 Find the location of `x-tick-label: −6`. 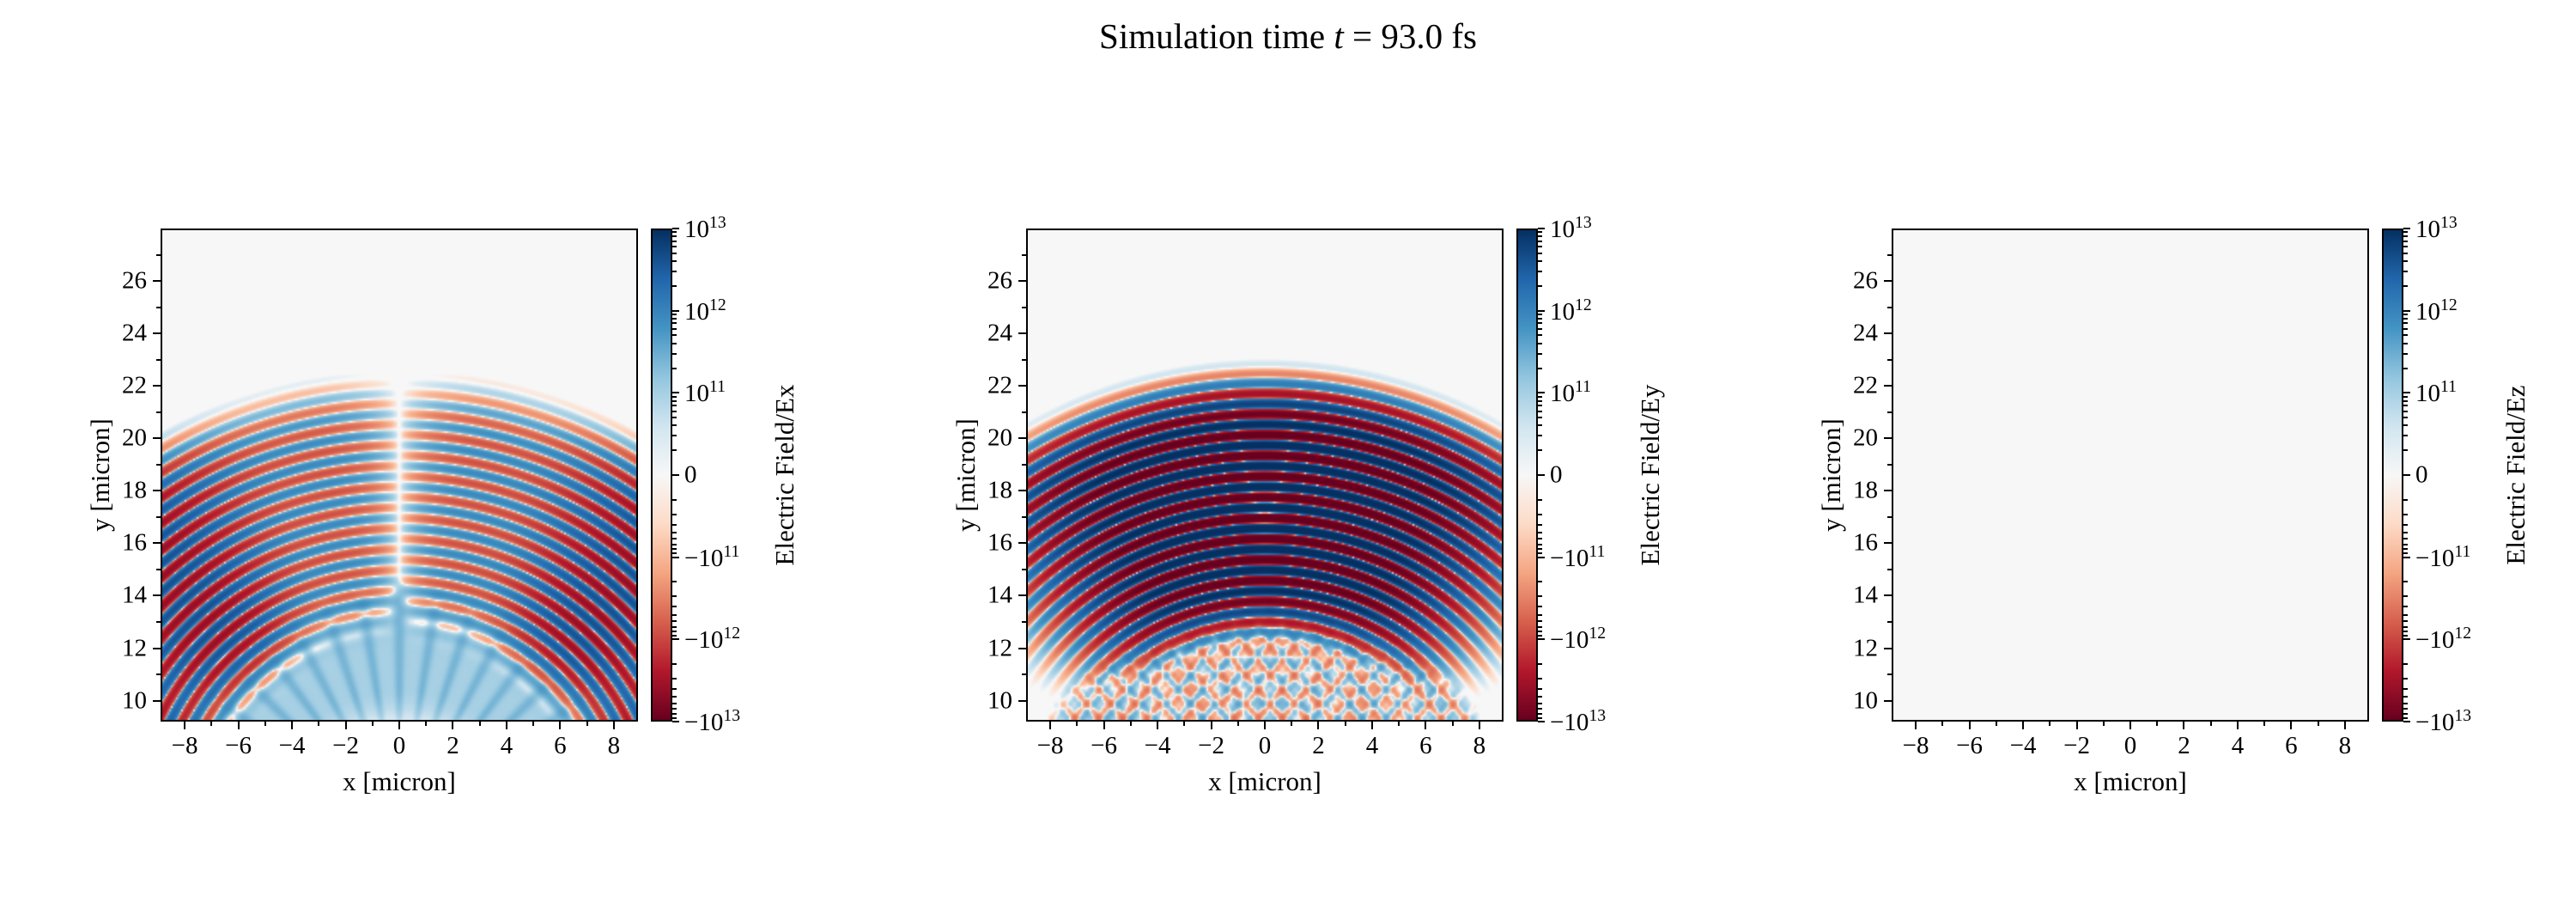

x-tick-label: −6 is located at coordinates (1970, 745).